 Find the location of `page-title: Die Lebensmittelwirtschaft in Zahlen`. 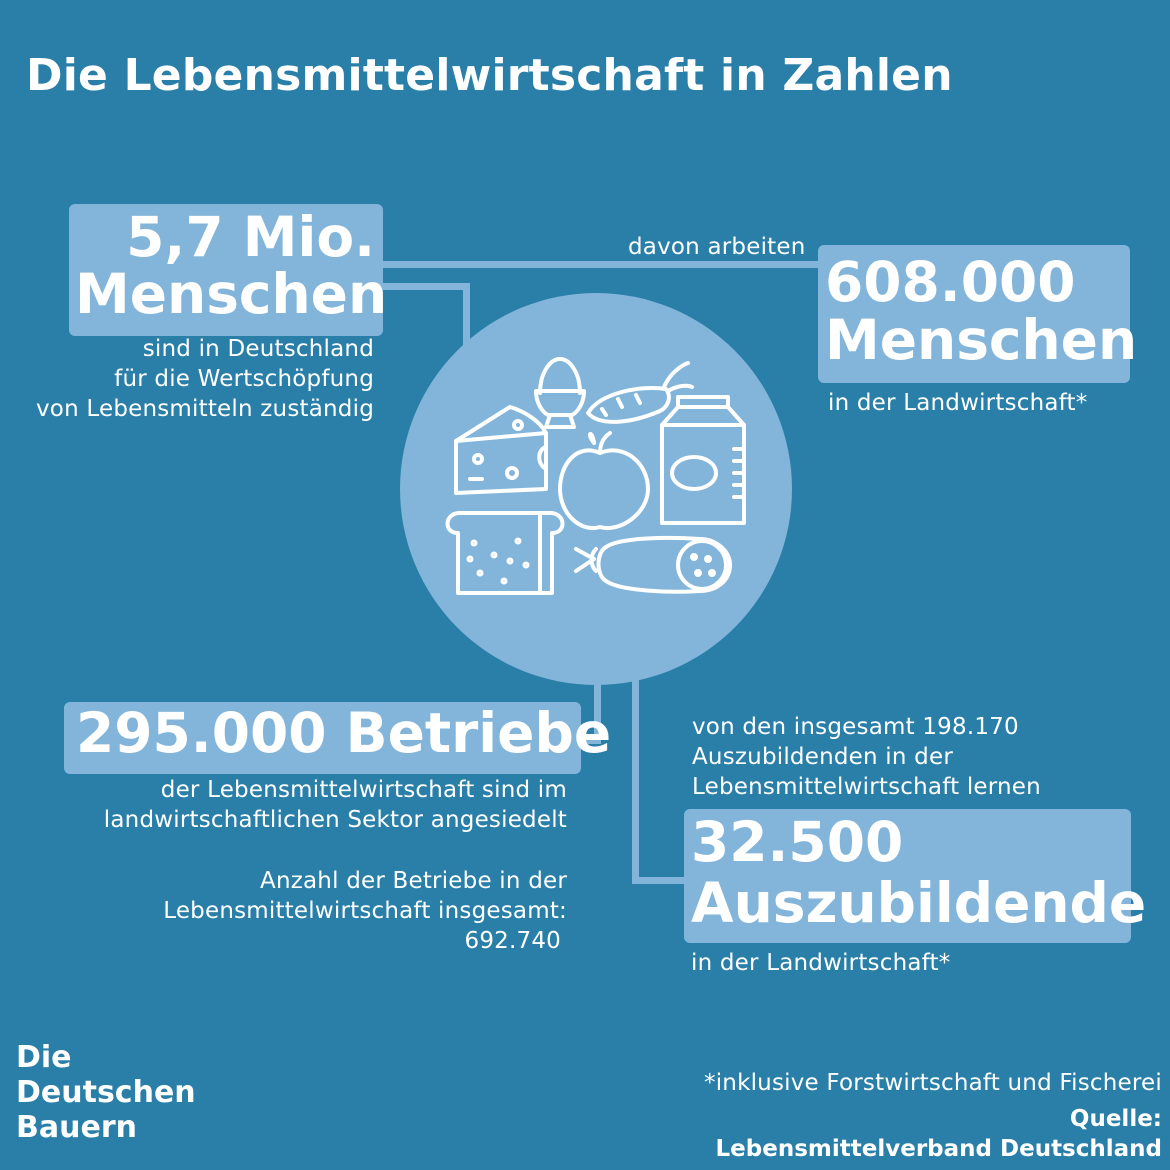

page-title: Die Lebensmittelwirtschaft in Zahlen is located at coordinates (489, 75).